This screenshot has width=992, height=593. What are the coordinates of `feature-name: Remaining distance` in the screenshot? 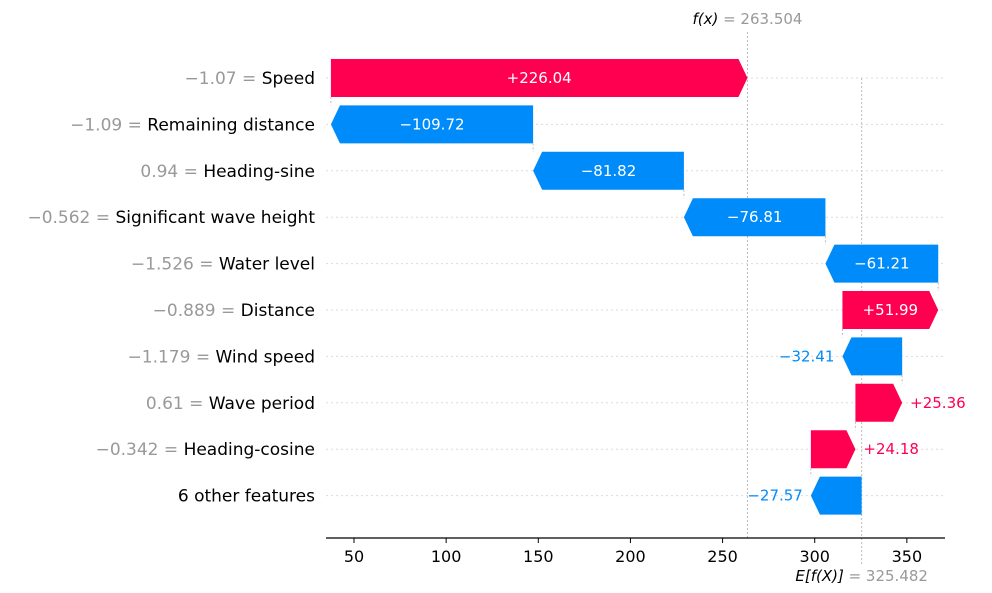 It's located at (231, 125).